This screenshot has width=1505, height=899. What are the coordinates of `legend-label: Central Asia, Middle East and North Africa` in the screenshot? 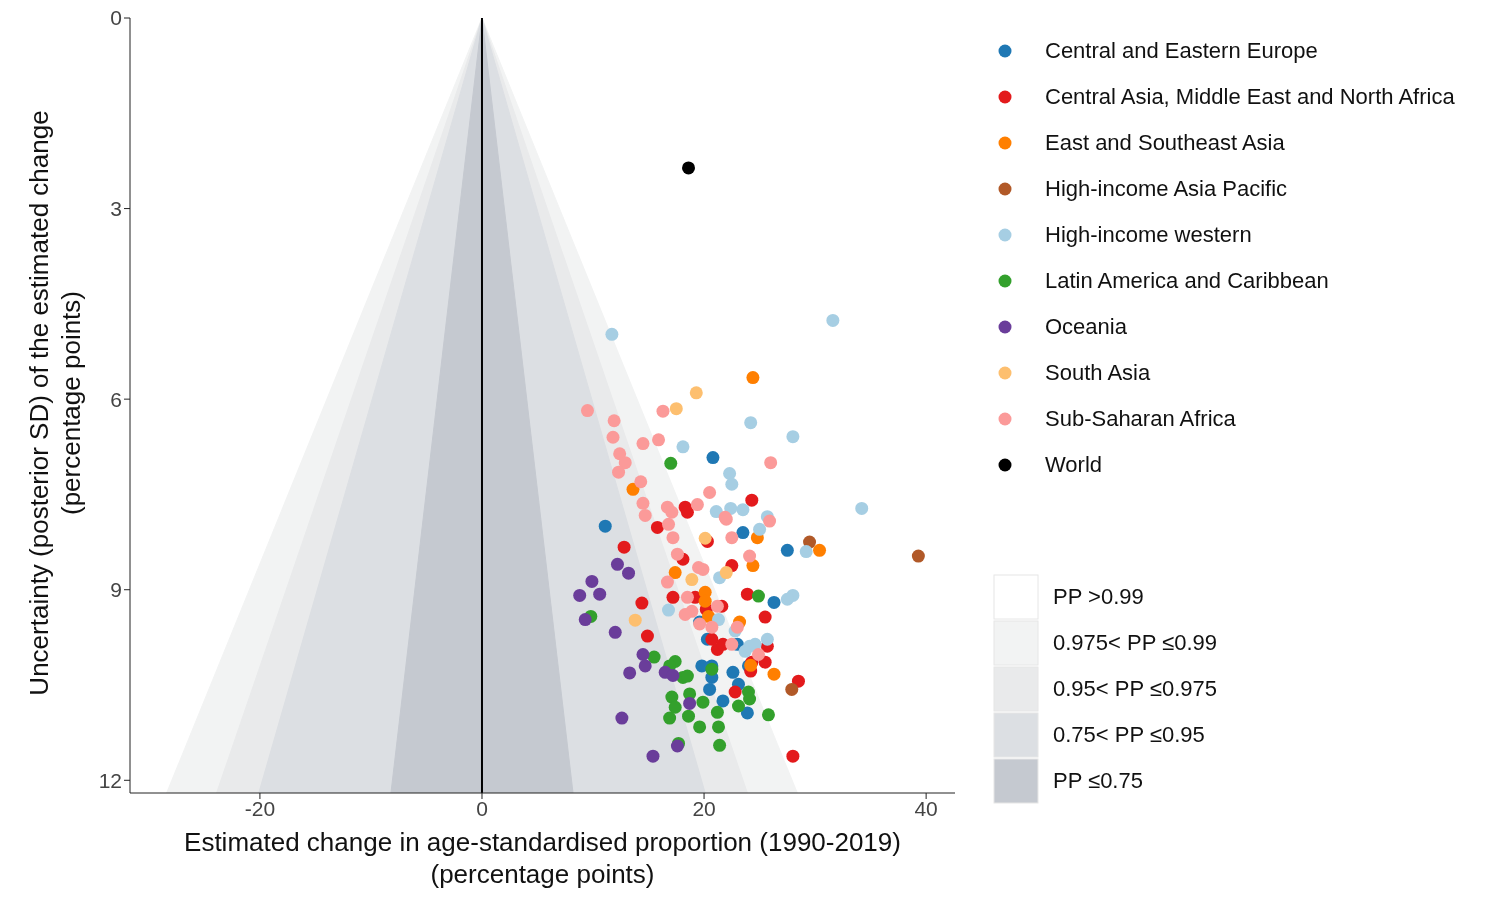 It's located at (1250, 97).